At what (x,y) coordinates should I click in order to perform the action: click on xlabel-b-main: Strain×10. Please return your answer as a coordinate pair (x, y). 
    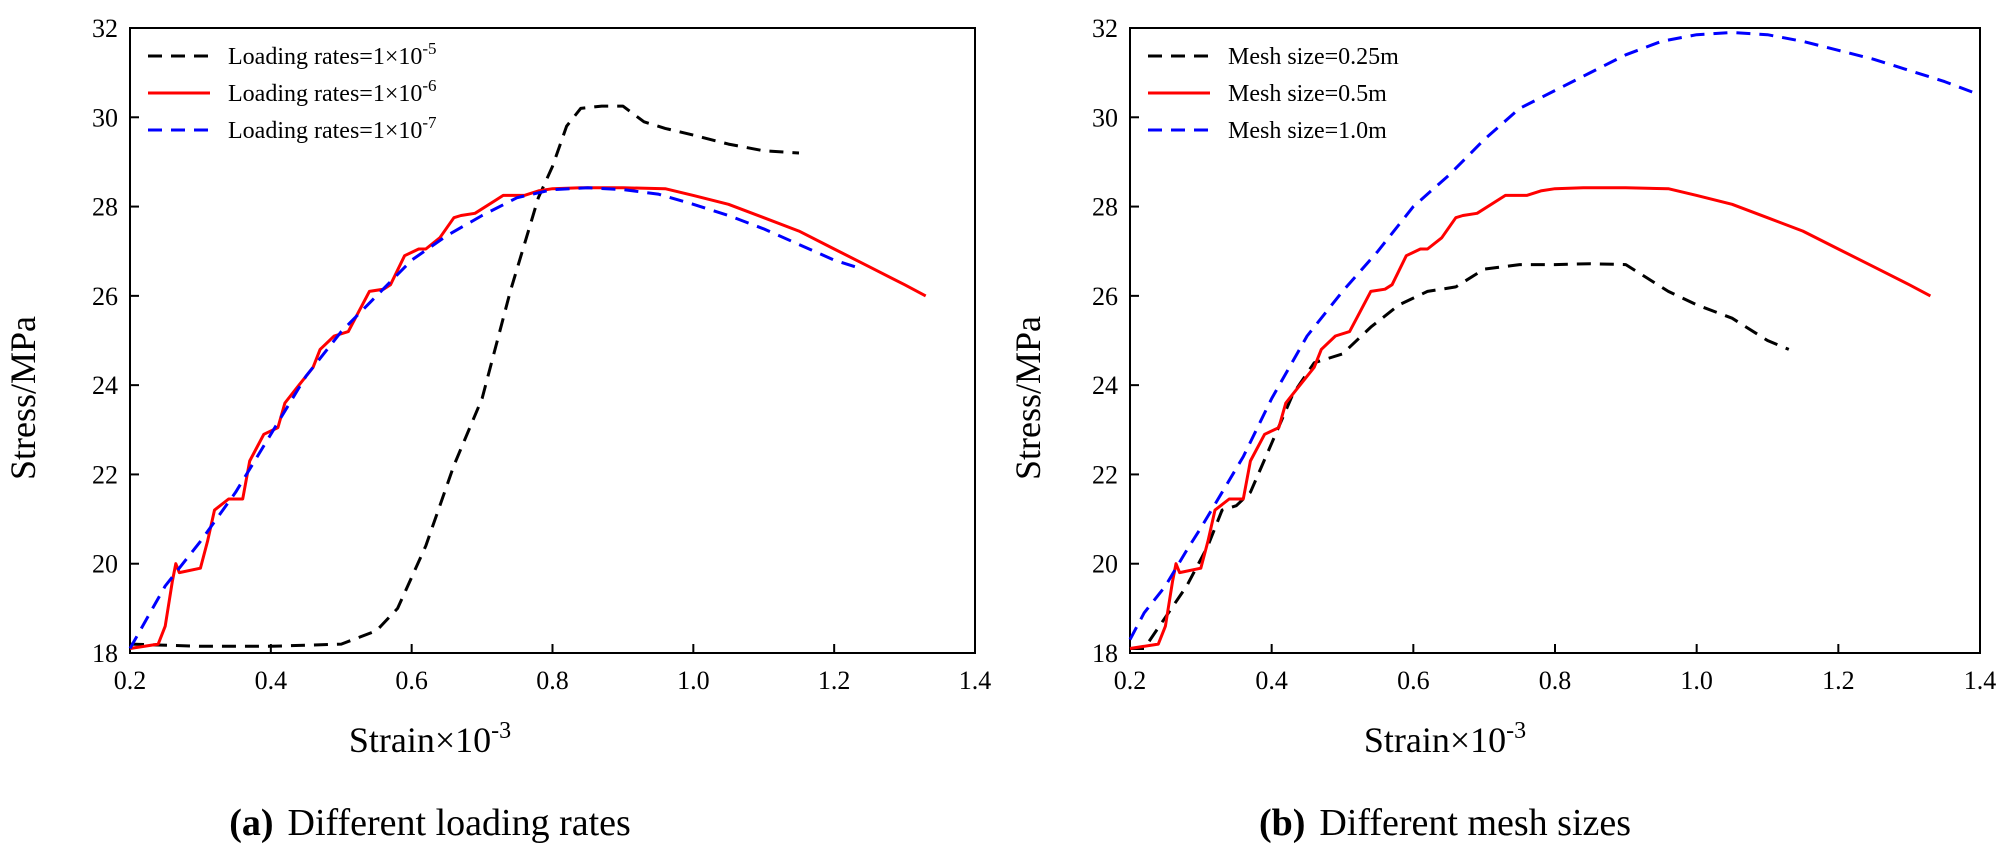
    Looking at the image, I should click on (1435, 740).